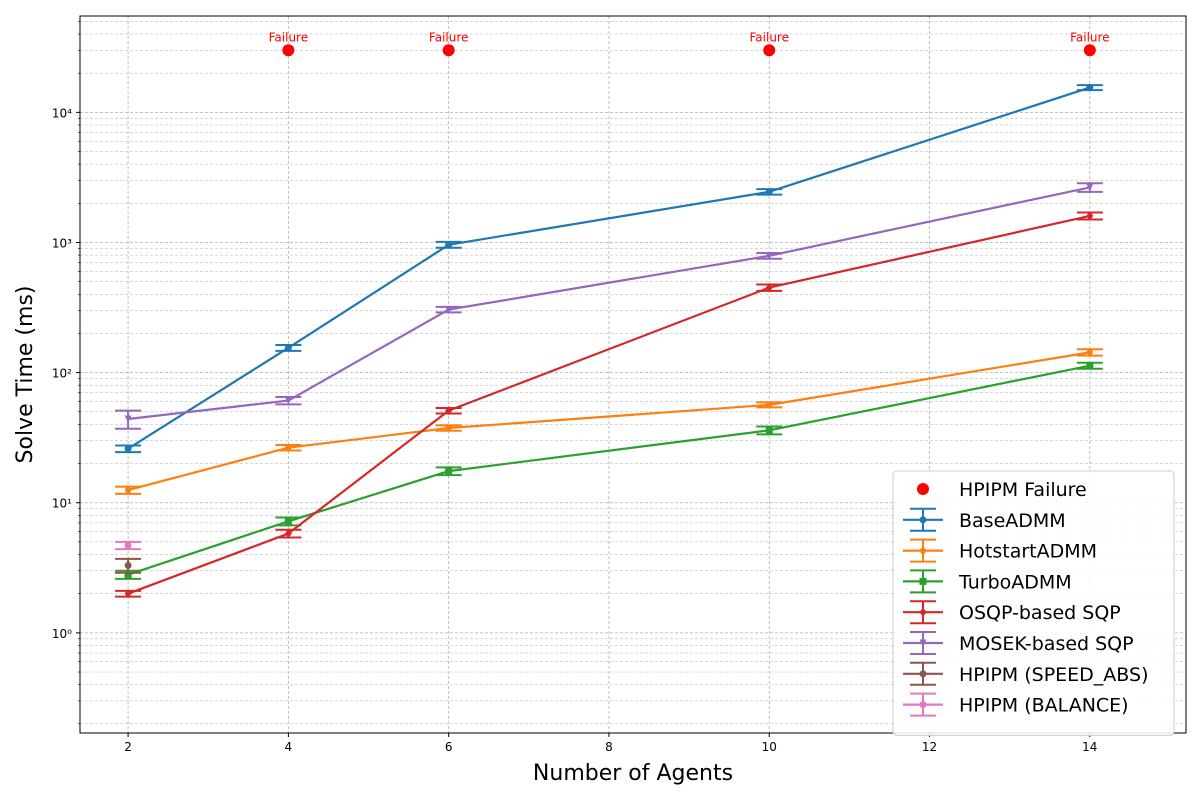 Image resolution: width=1200 pixels, height=800 pixels. I want to click on legend-label: HPIPM (BALANCE), so click(1044, 706).